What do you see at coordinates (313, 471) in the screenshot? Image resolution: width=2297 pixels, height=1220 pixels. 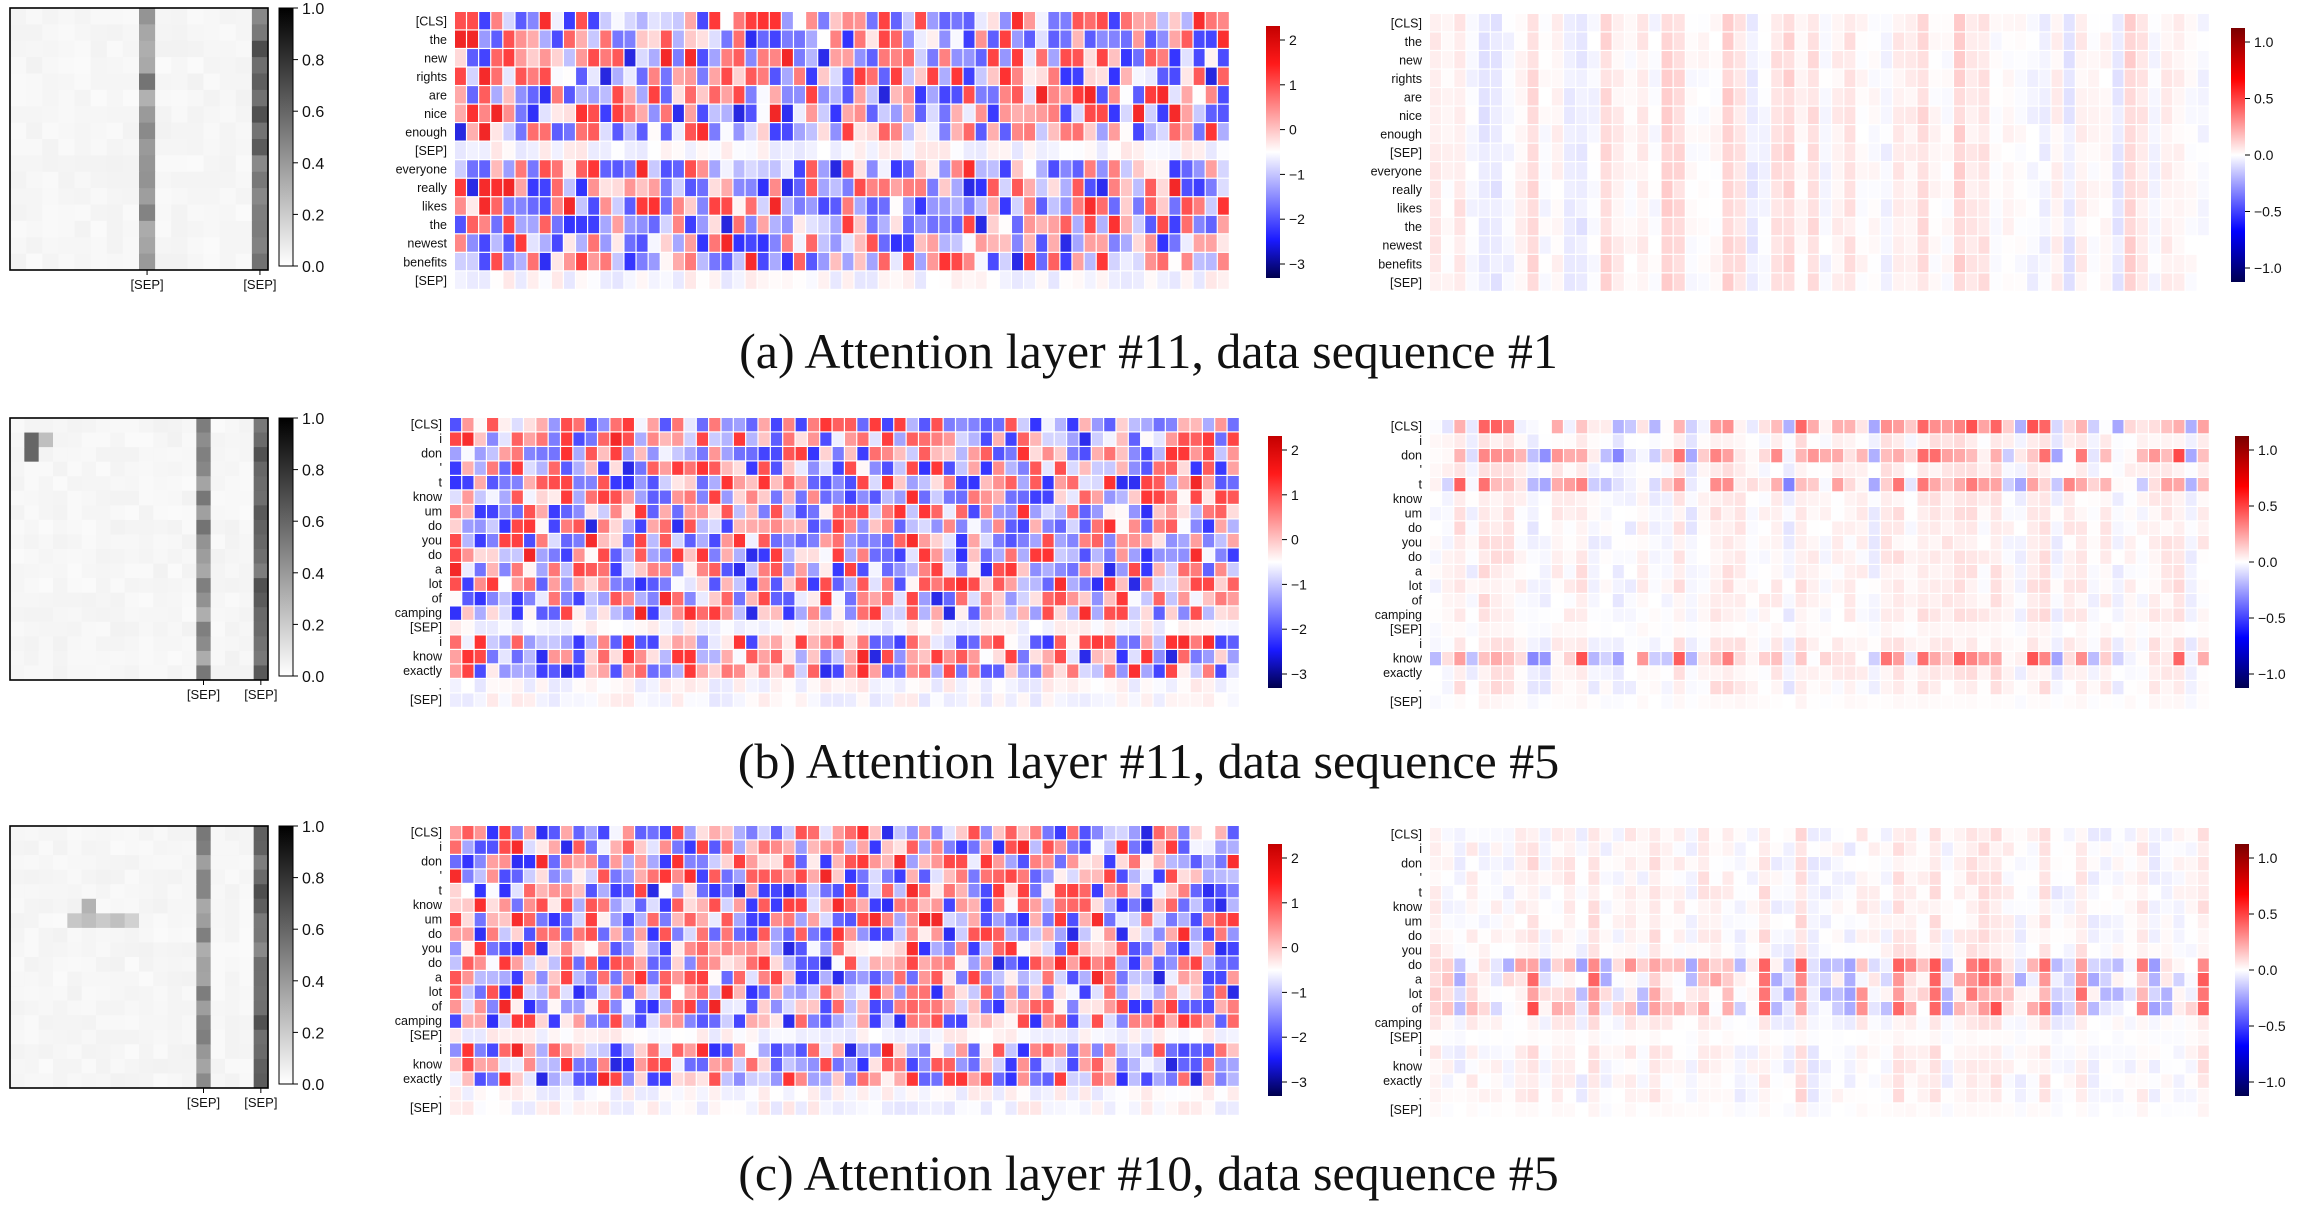 I see `gray-colorbar-label: 0.8` at bounding box center [313, 471].